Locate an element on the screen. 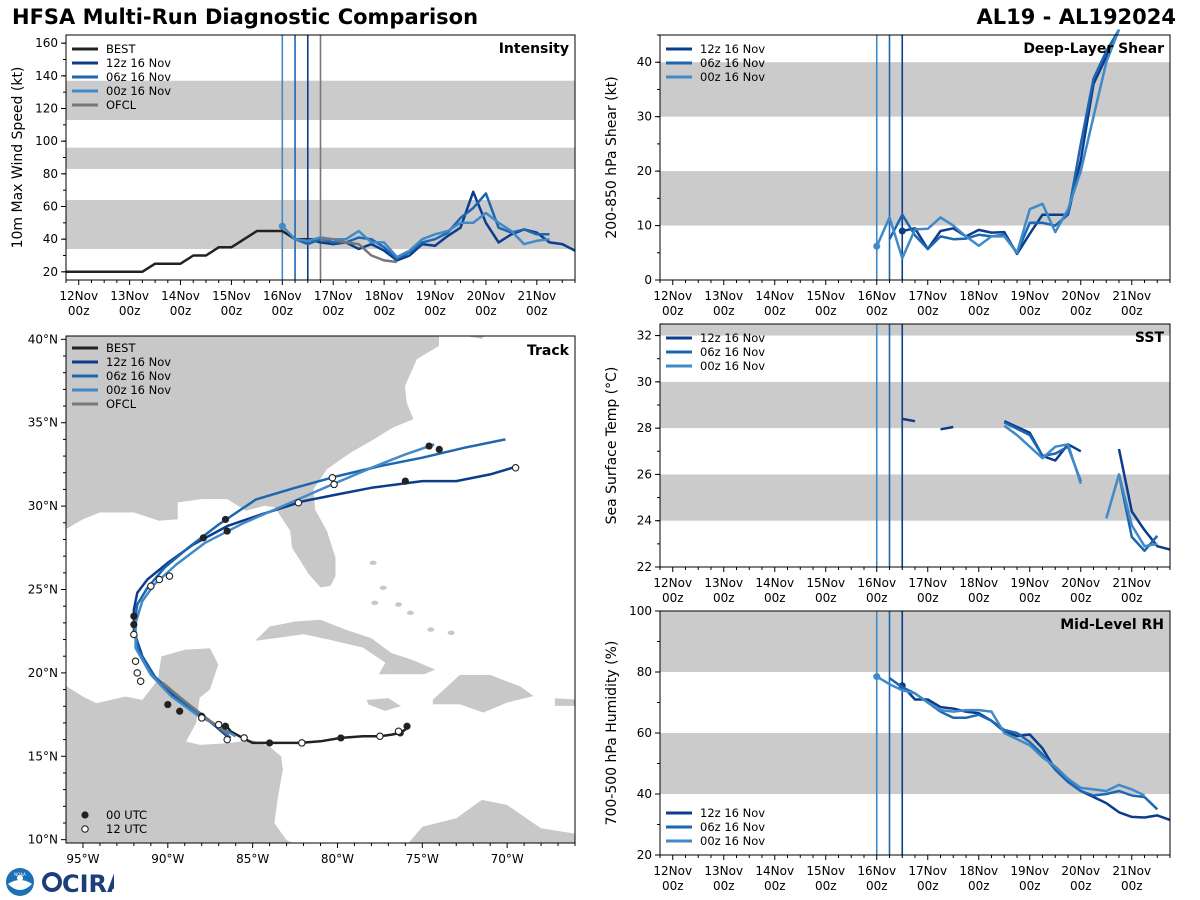  land-south-america is located at coordinates (491, 821).